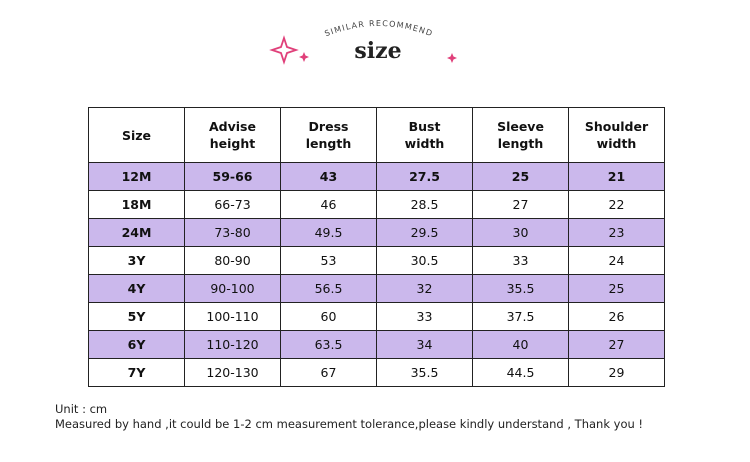 The image size is (750, 462). Describe the element at coordinates (232, 316) in the screenshot. I see `table-cell: 100-110` at that location.